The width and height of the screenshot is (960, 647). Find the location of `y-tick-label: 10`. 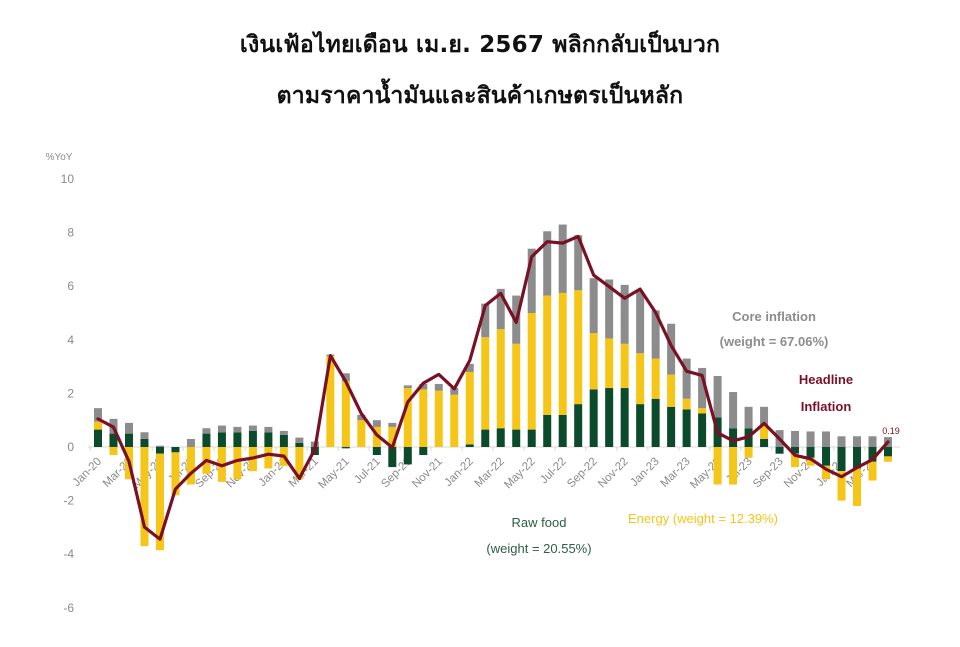

y-tick-label: 10 is located at coordinates (68, 179).